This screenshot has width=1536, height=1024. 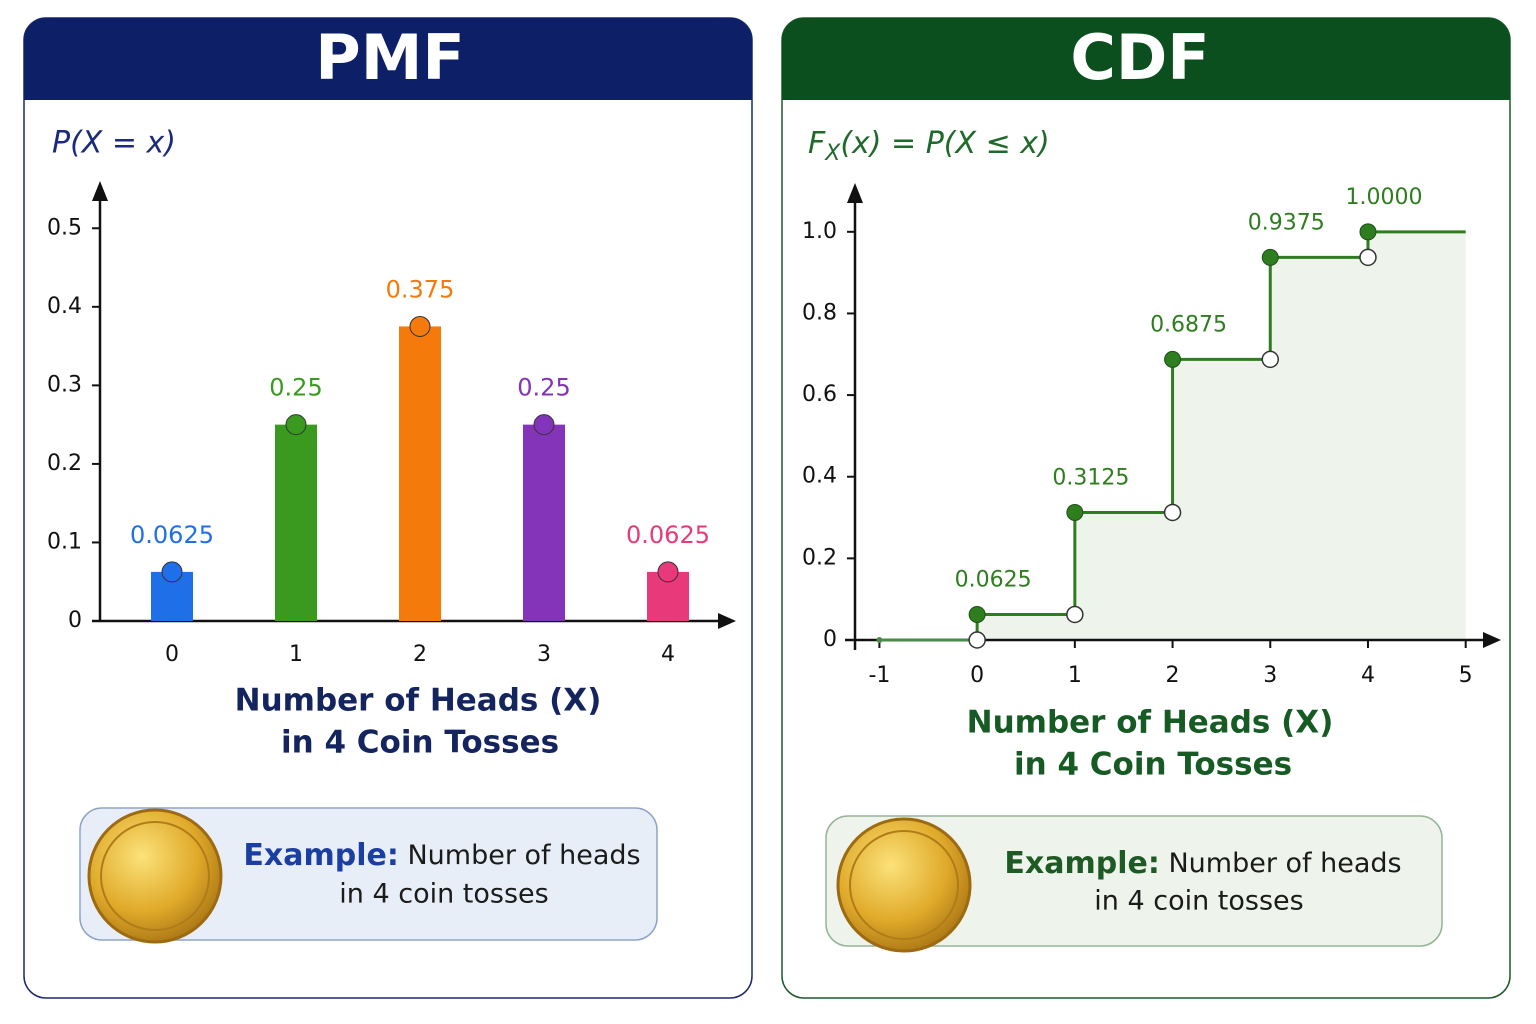 What do you see at coordinates (420, 289) in the screenshot?
I see `data-label: 0.375` at bounding box center [420, 289].